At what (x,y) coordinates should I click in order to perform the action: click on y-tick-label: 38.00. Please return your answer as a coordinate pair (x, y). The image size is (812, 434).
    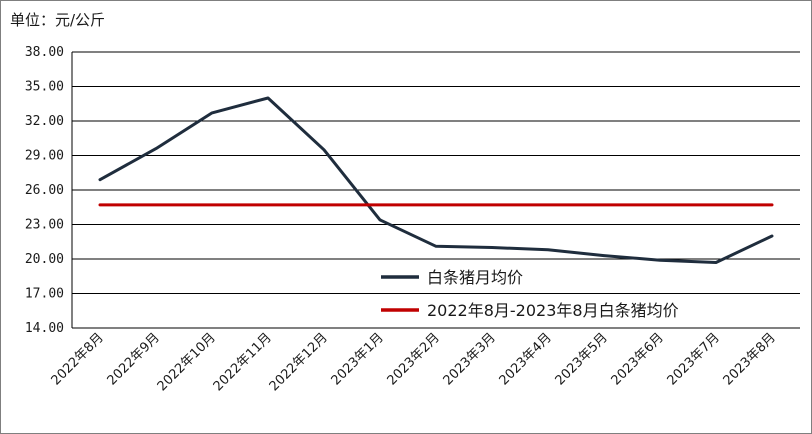
    Looking at the image, I should click on (44, 52).